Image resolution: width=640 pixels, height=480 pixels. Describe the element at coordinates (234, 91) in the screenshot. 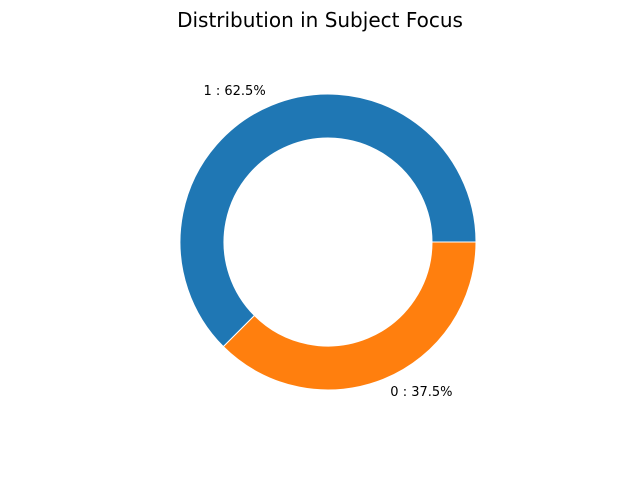

I see `slice-label-1: 1 : 62.5%` at that location.